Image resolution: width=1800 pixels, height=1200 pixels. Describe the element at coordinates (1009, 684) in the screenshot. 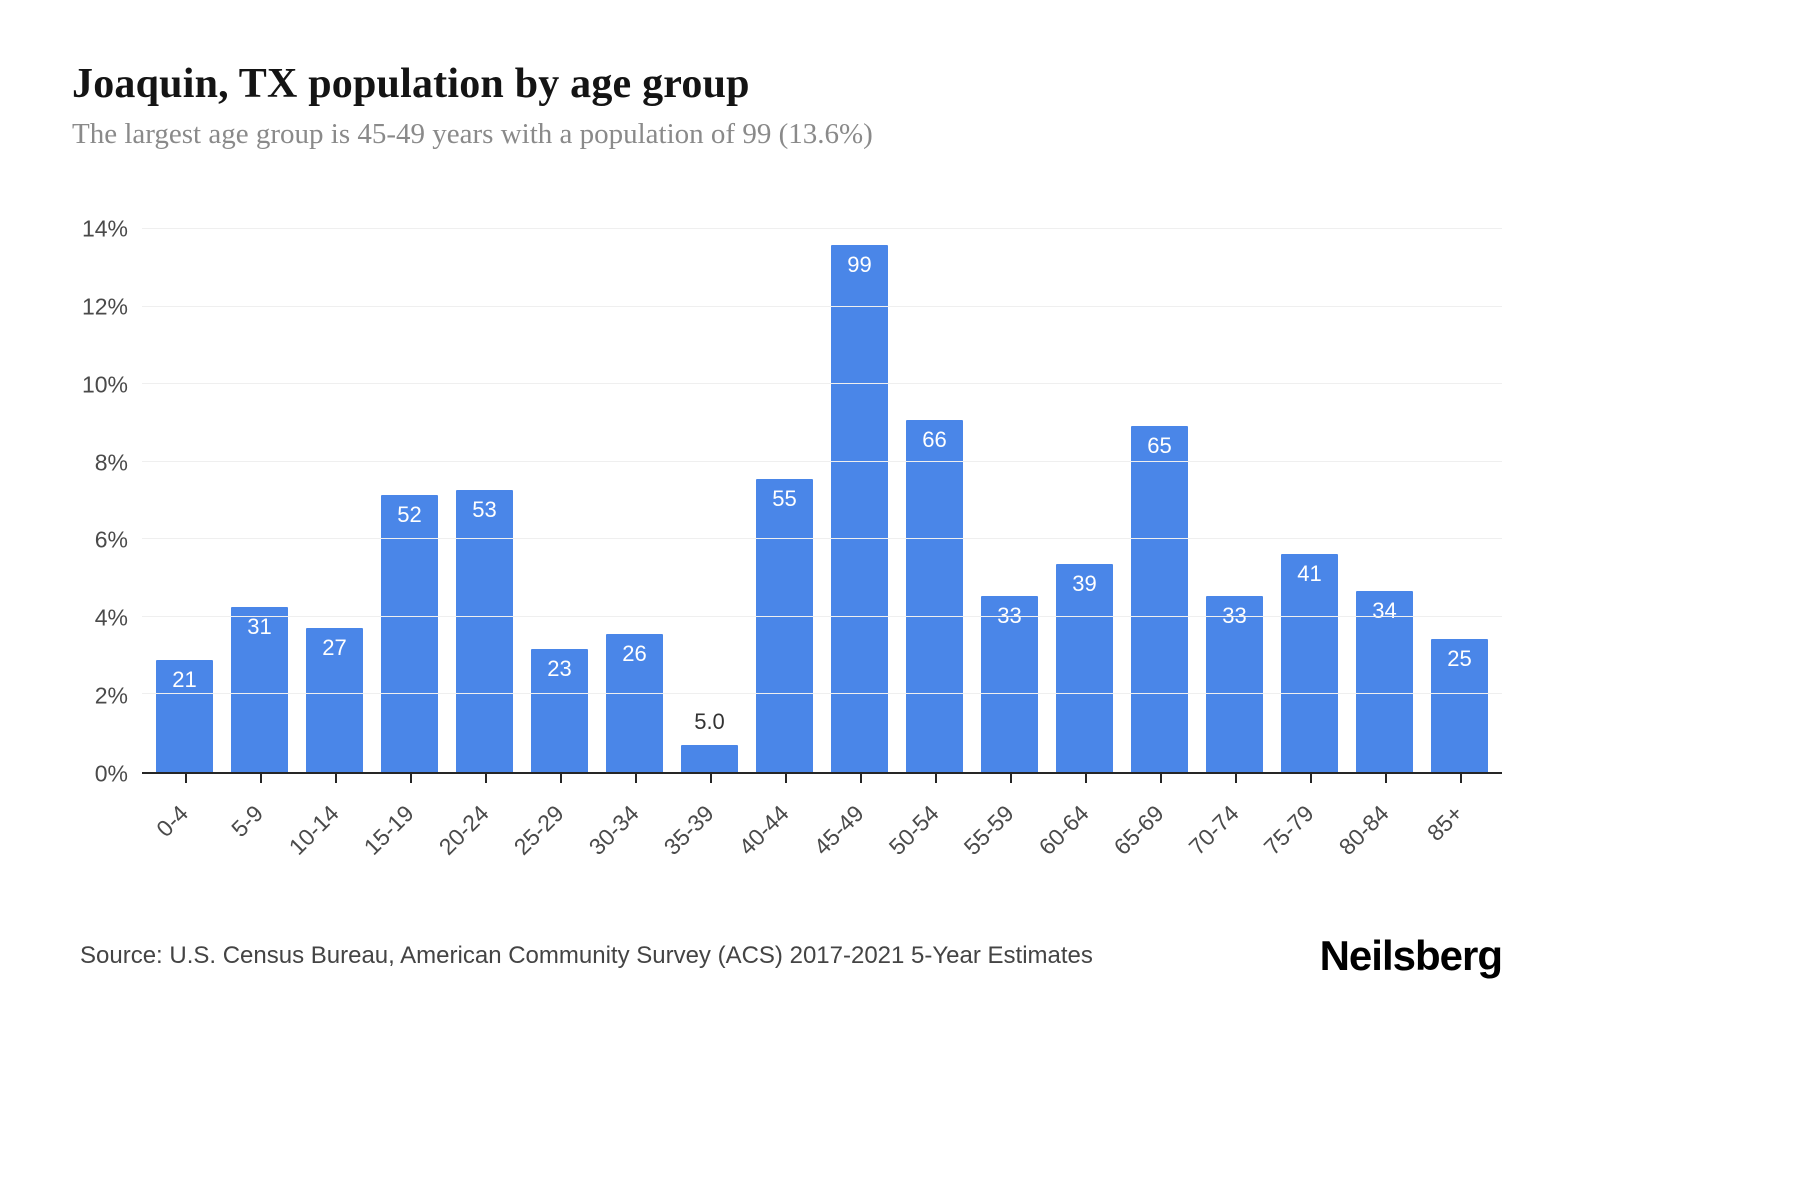

I see `bar-55-59: 33` at that location.